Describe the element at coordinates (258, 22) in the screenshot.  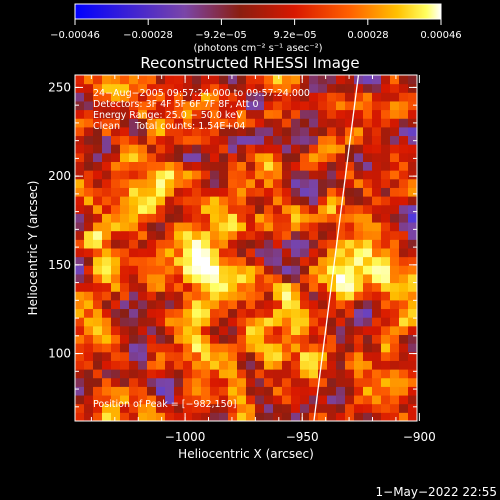
I see `colorbar-ticks` at that location.